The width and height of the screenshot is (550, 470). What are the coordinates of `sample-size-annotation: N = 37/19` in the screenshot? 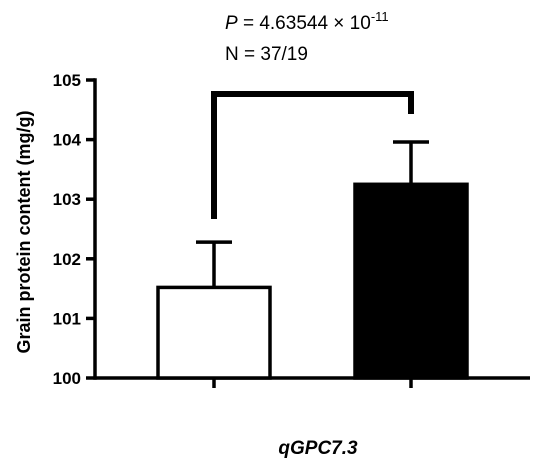 It's located at (266, 54).